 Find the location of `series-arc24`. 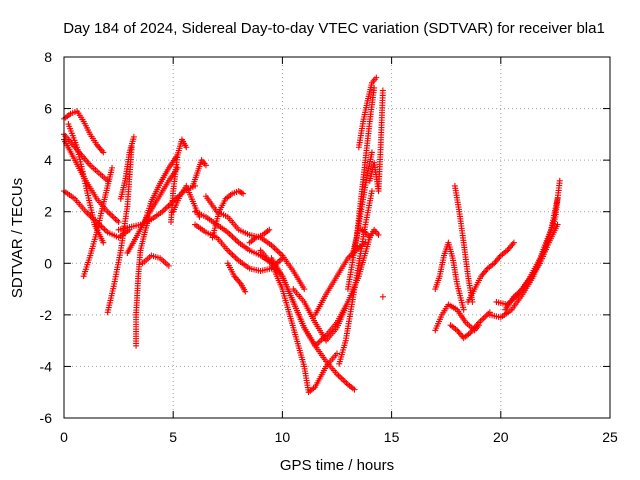

series-arc24 is located at coordinates (313, 324).